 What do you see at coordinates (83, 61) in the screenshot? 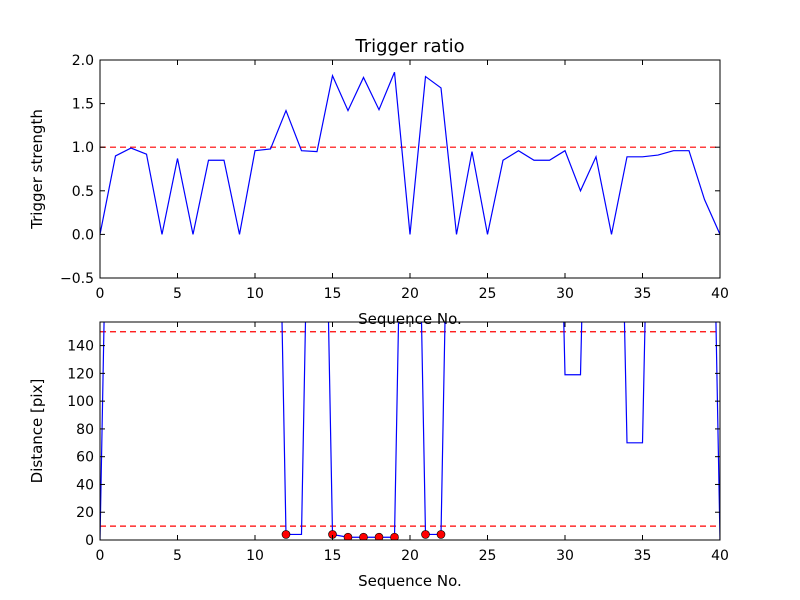
I see `top-ytick-label-5: 2.0` at bounding box center [83, 61].